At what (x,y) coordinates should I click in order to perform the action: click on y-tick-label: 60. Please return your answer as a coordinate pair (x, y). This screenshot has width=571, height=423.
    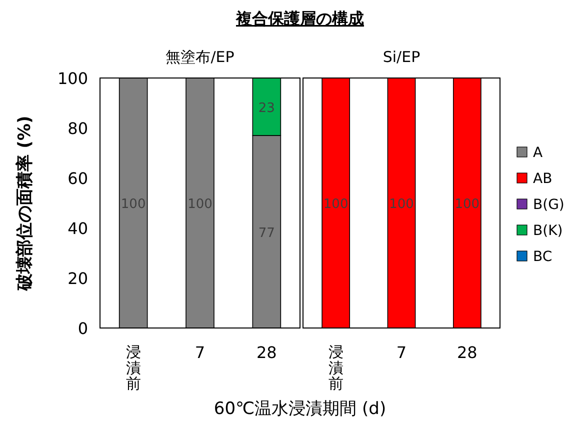
    Looking at the image, I should click on (78, 178).